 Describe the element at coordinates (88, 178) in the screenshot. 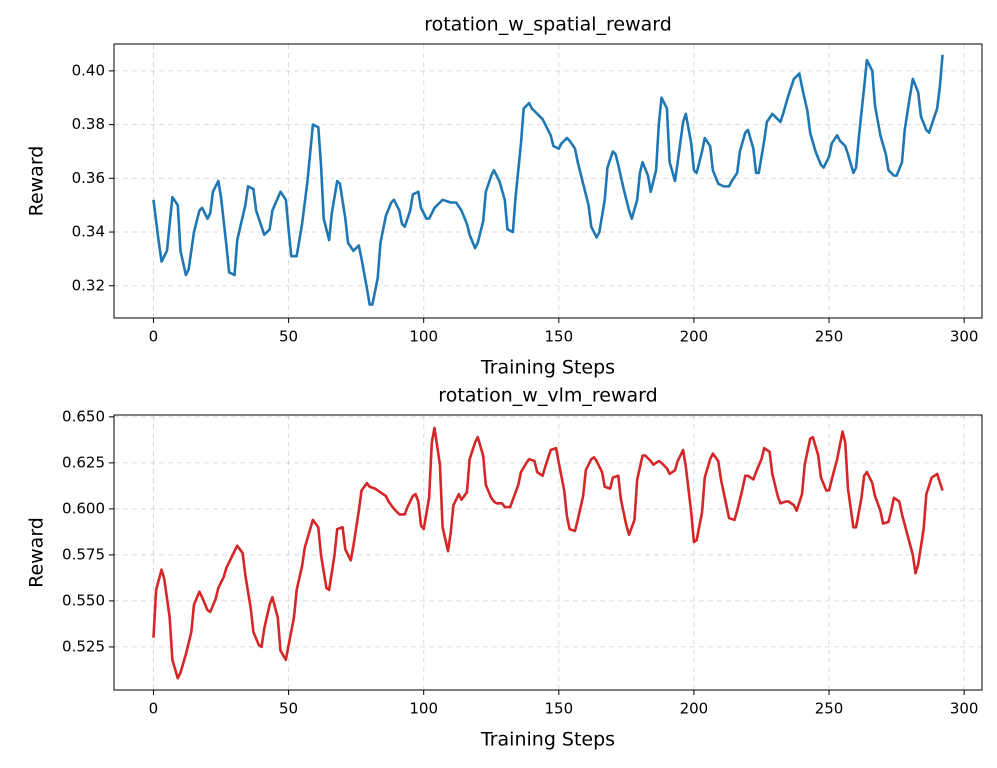

I see `y-tick-label: 0.36` at that location.